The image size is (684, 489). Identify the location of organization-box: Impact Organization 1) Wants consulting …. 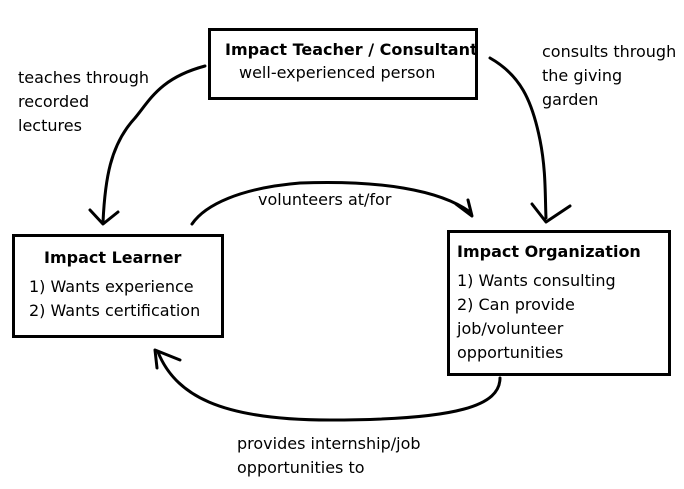
(559, 303).